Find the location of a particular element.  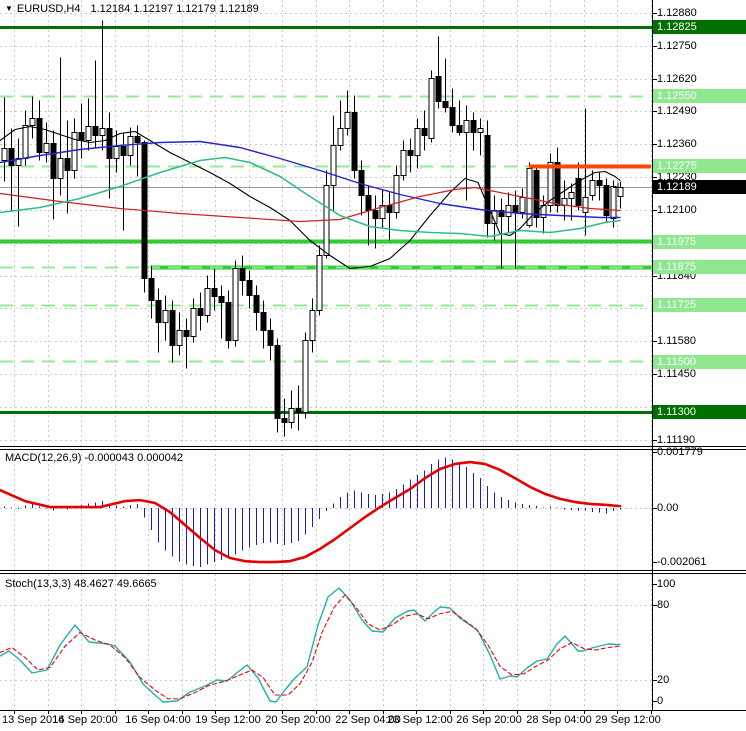

stoch-axis-label: 80 is located at coordinates (663, 605).